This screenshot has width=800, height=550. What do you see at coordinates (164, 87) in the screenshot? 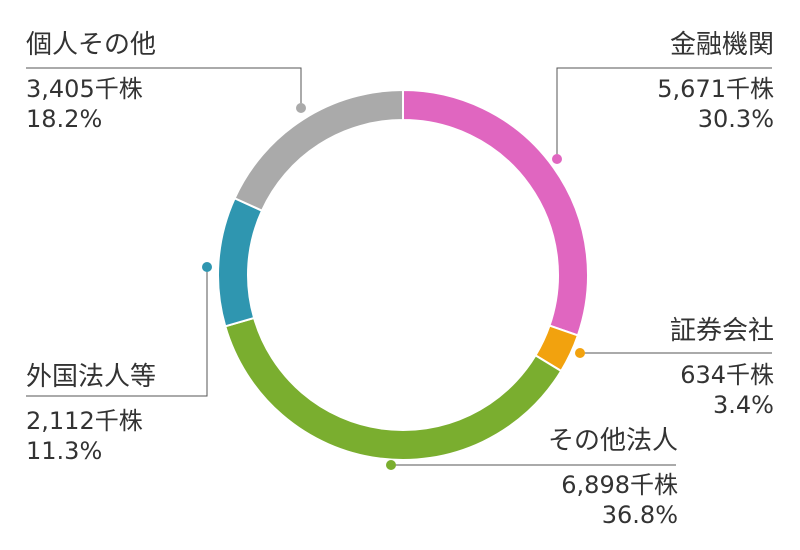
I see `leader-kojin` at bounding box center [164, 87].